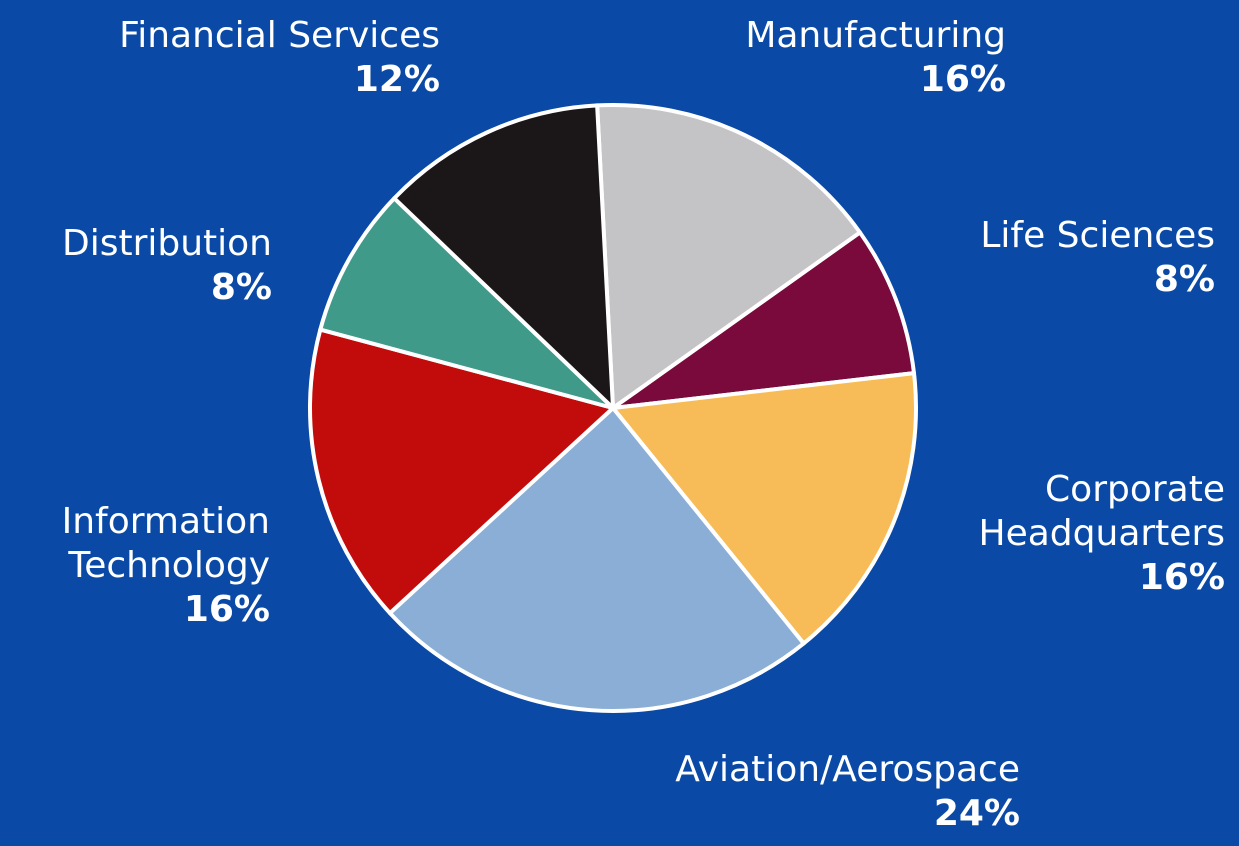 The height and width of the screenshot is (846, 1239). What do you see at coordinates (962, 79) in the screenshot?
I see `label-manufacturing-pct: 16%` at bounding box center [962, 79].